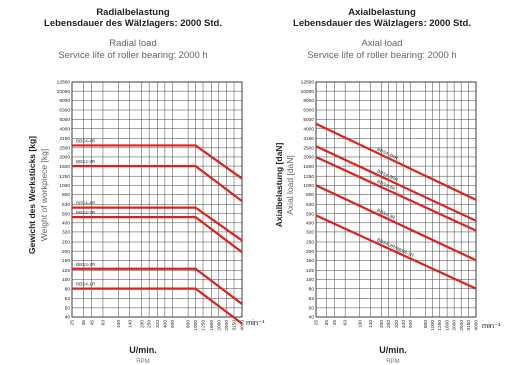 This screenshot has height=365, width=505. What do you see at coordinates (382, 324) in the screenshot?
I see `right-x-tick-label: 200` at bounding box center [382, 324].